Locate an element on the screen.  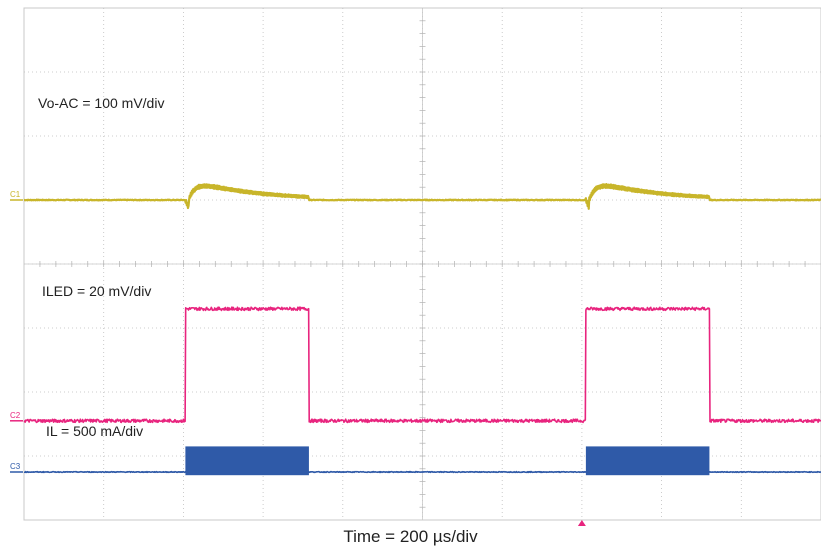
channel-marker-c3: C3 is located at coordinates (15, 466).